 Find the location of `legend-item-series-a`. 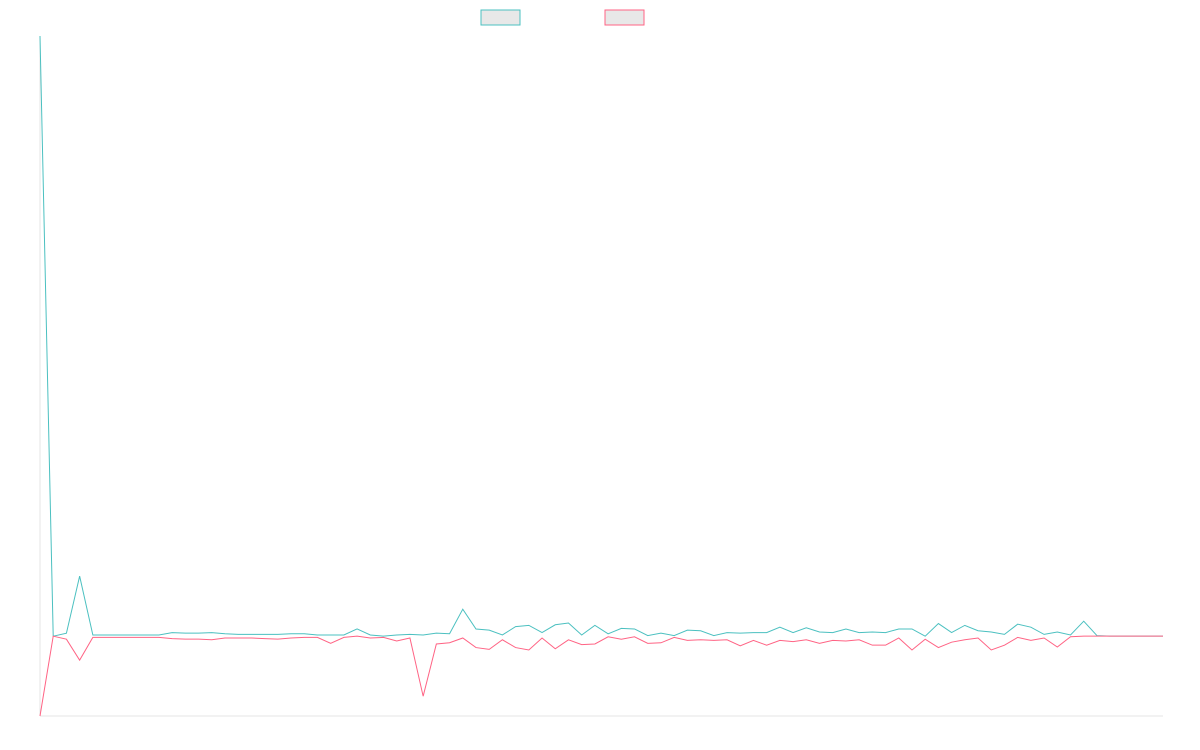

legend-item-series-a is located at coordinates (500, 17).